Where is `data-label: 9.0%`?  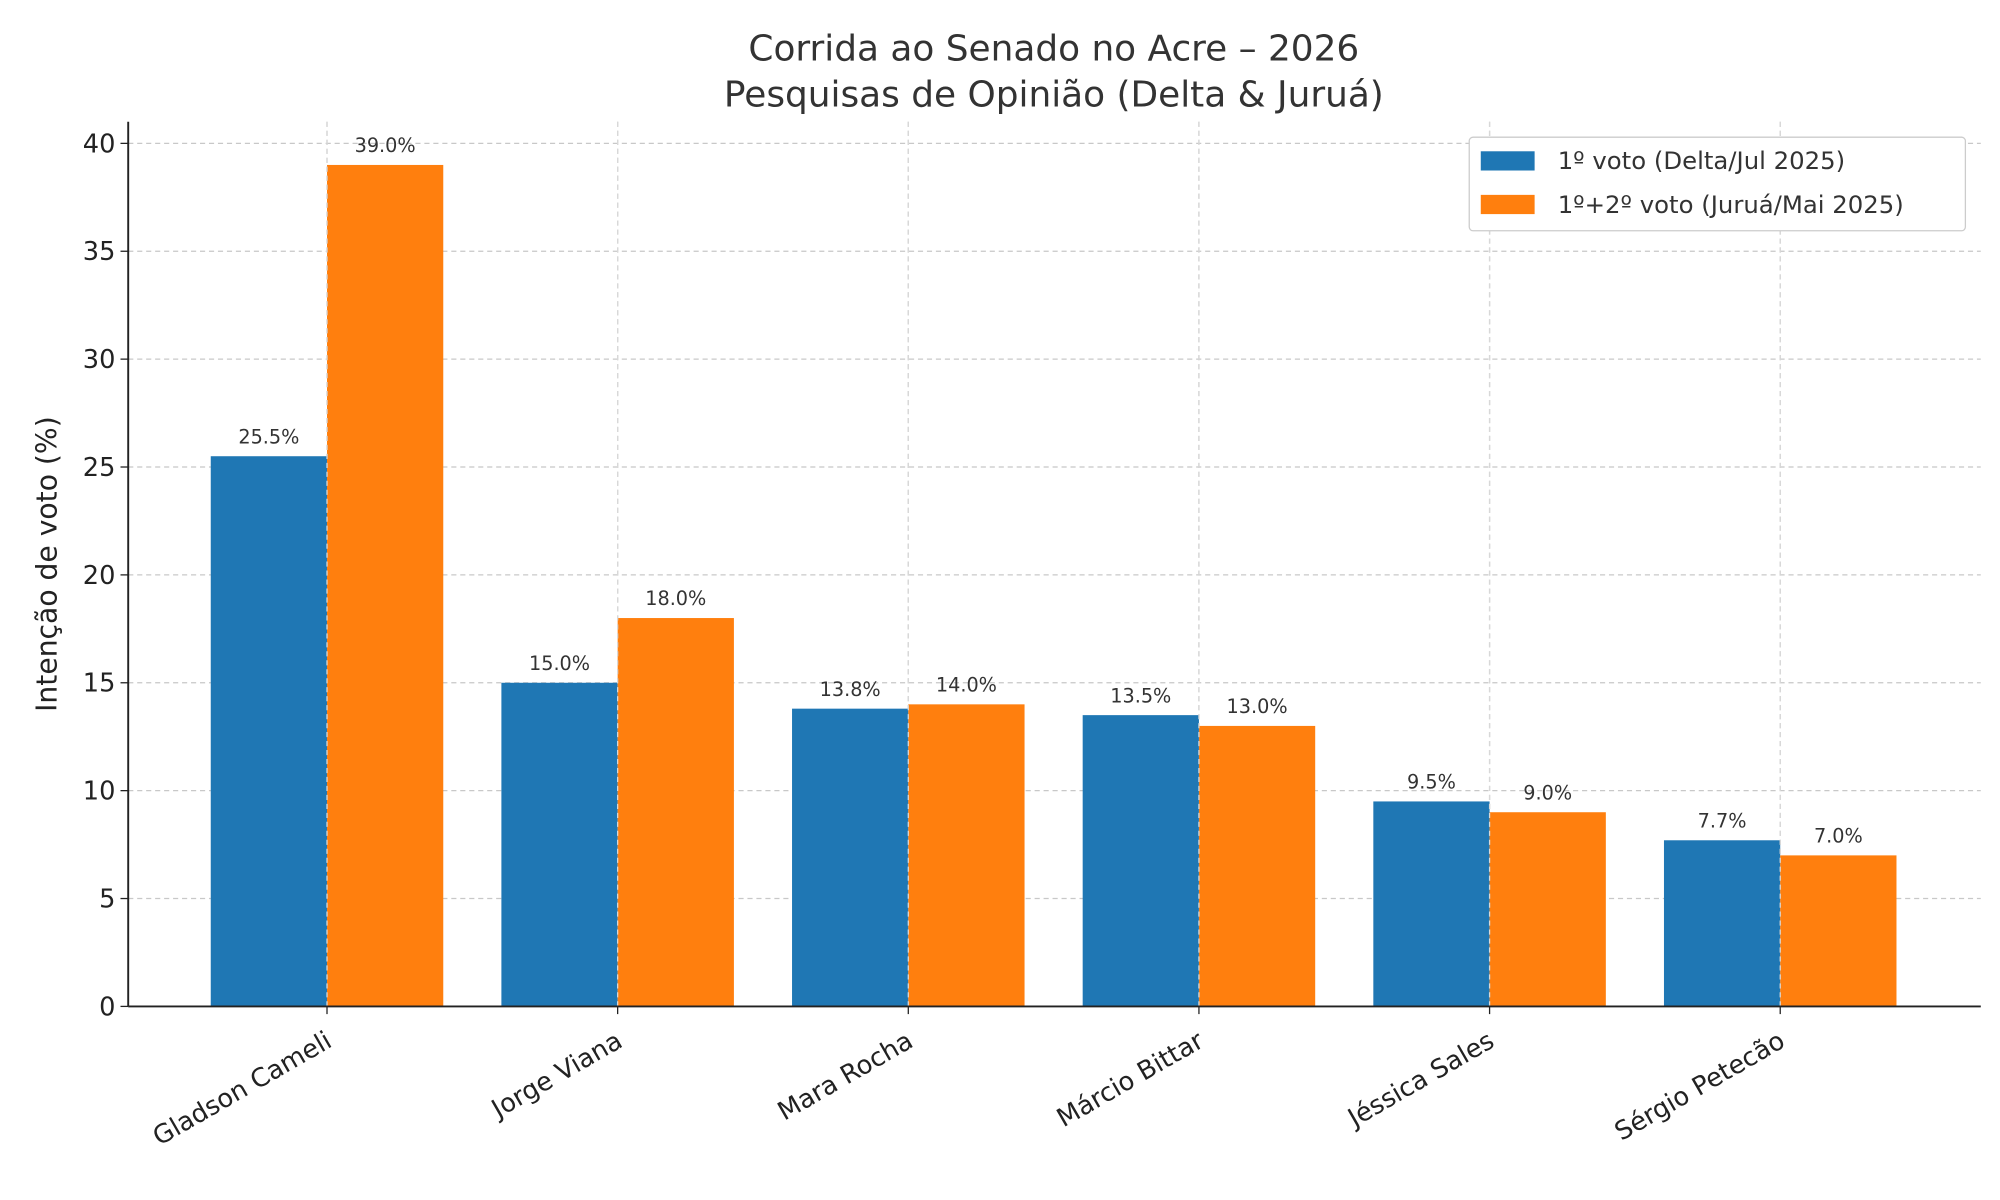
data-label: 9.0% is located at coordinates (1547, 792).